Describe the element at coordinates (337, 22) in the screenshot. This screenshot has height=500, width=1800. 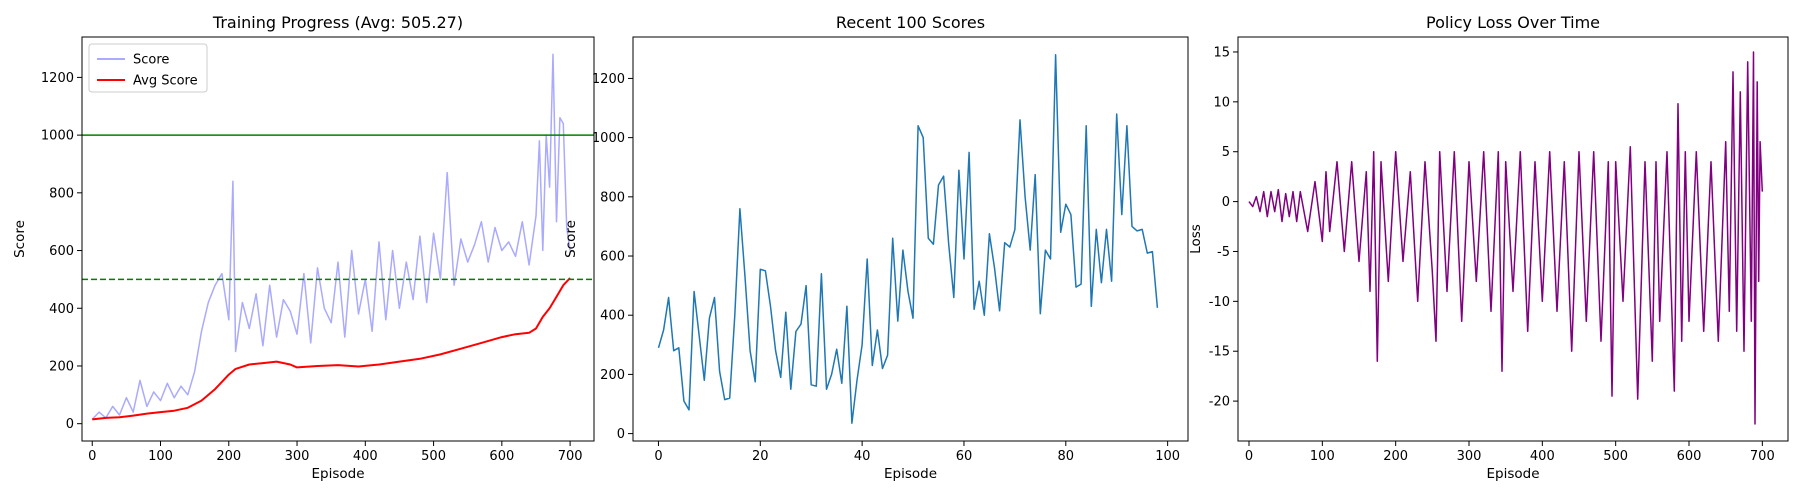
I see `chart-title: Training Progress (Avg: 505.27)` at that location.